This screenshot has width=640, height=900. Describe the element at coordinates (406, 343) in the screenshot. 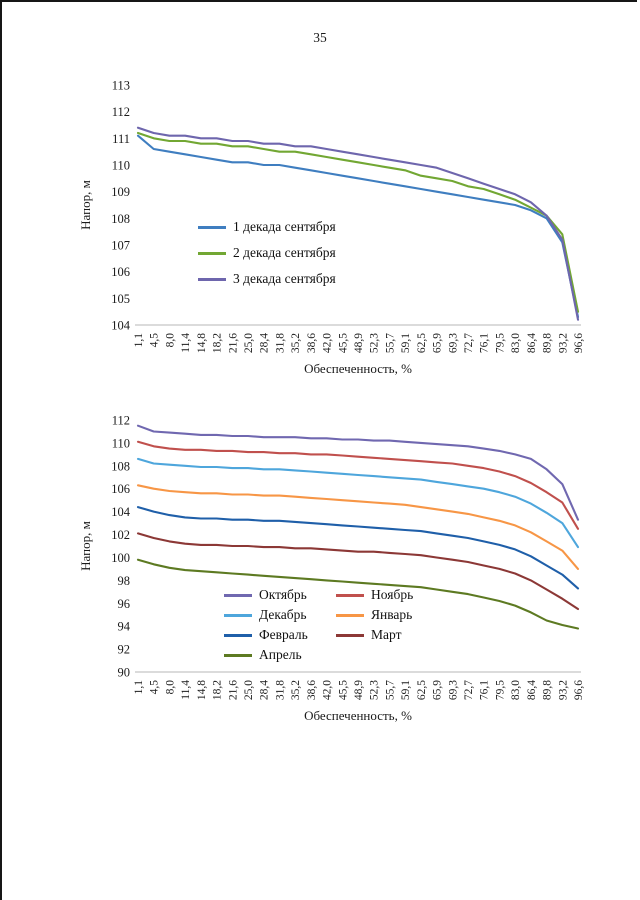

I see `x-axis-tick-label: 59,1` at that location.